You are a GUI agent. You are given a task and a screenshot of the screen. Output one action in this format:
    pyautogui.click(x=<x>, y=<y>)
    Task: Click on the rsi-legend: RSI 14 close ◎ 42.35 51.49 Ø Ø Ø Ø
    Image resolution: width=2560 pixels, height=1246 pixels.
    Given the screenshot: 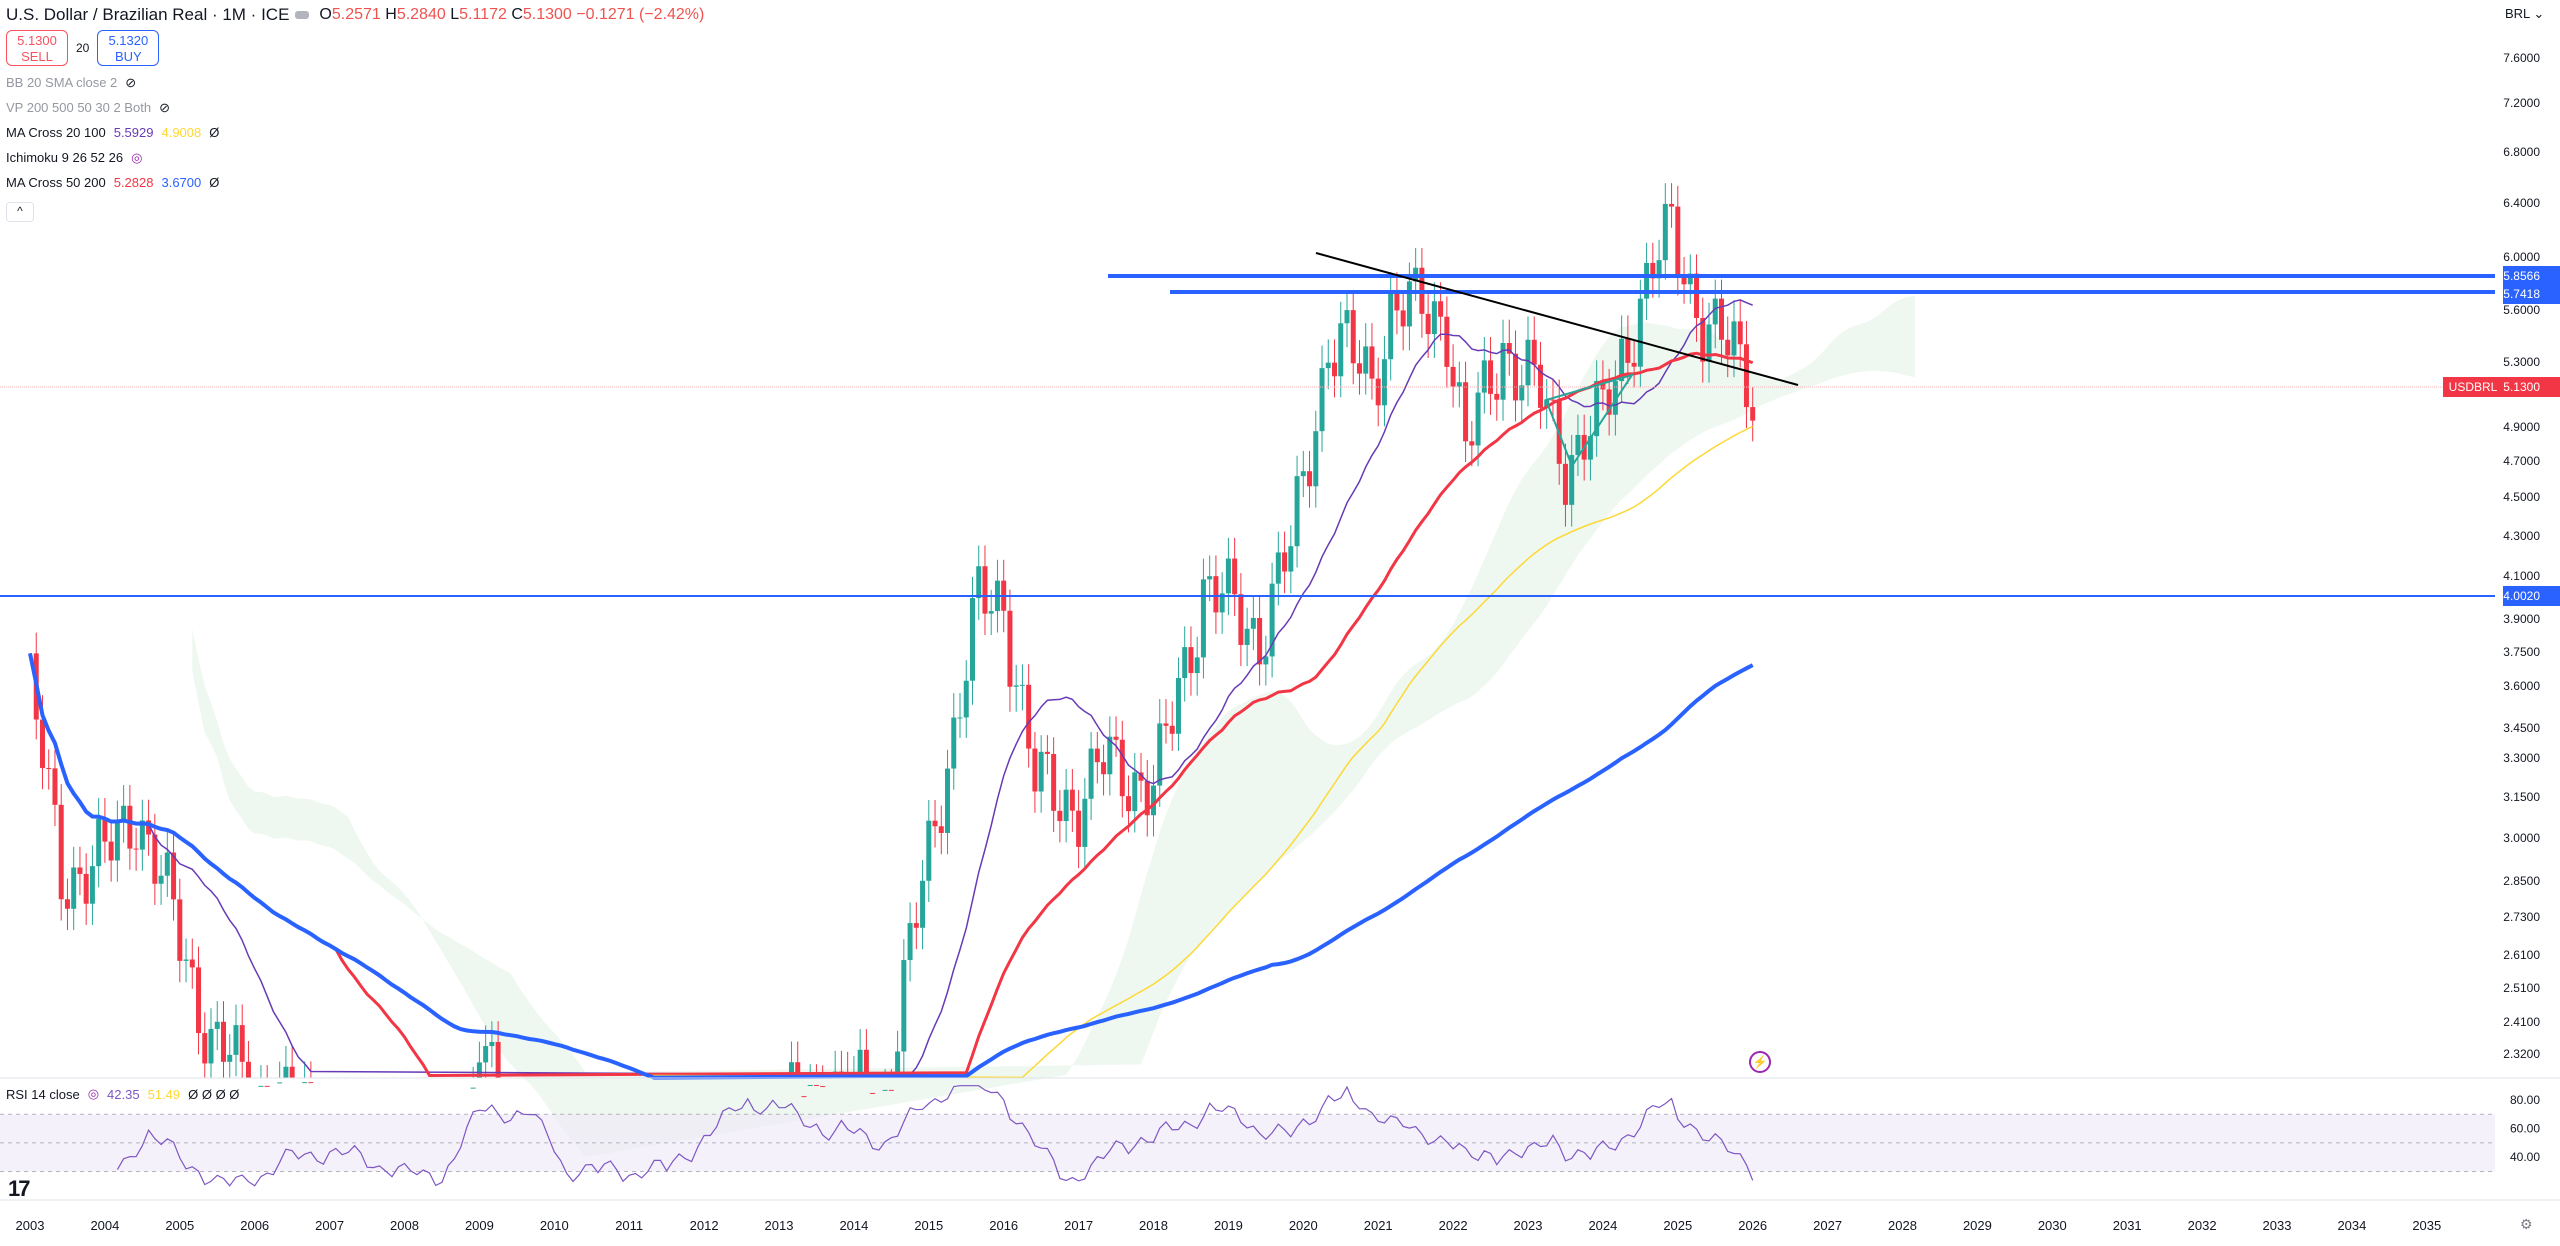 What is the action you would take?
    pyautogui.click(x=123, y=1094)
    